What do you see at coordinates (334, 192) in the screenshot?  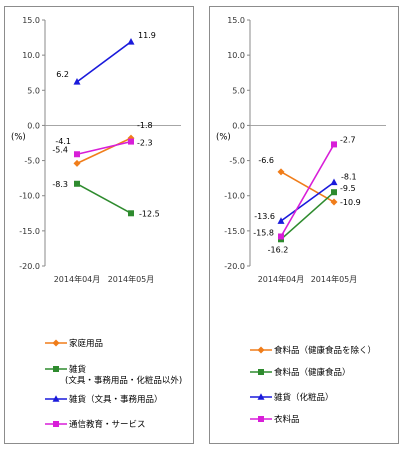 I see `right-series-1-point` at bounding box center [334, 192].